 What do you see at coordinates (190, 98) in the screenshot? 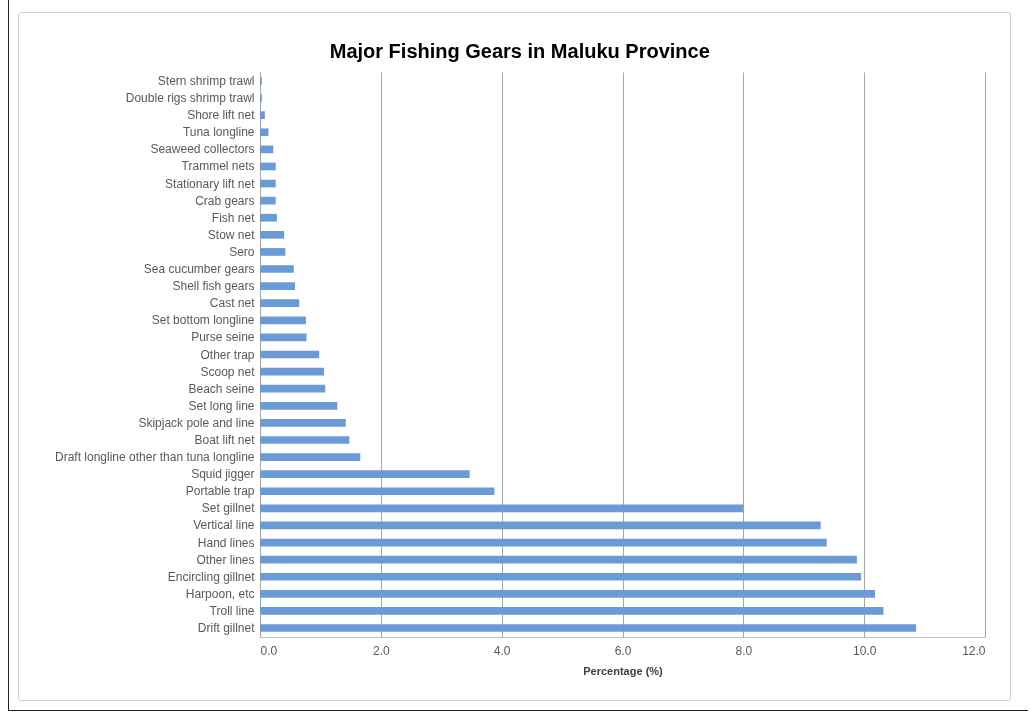
I see `y-tick-label: Double rigs shrimp trawl` at bounding box center [190, 98].